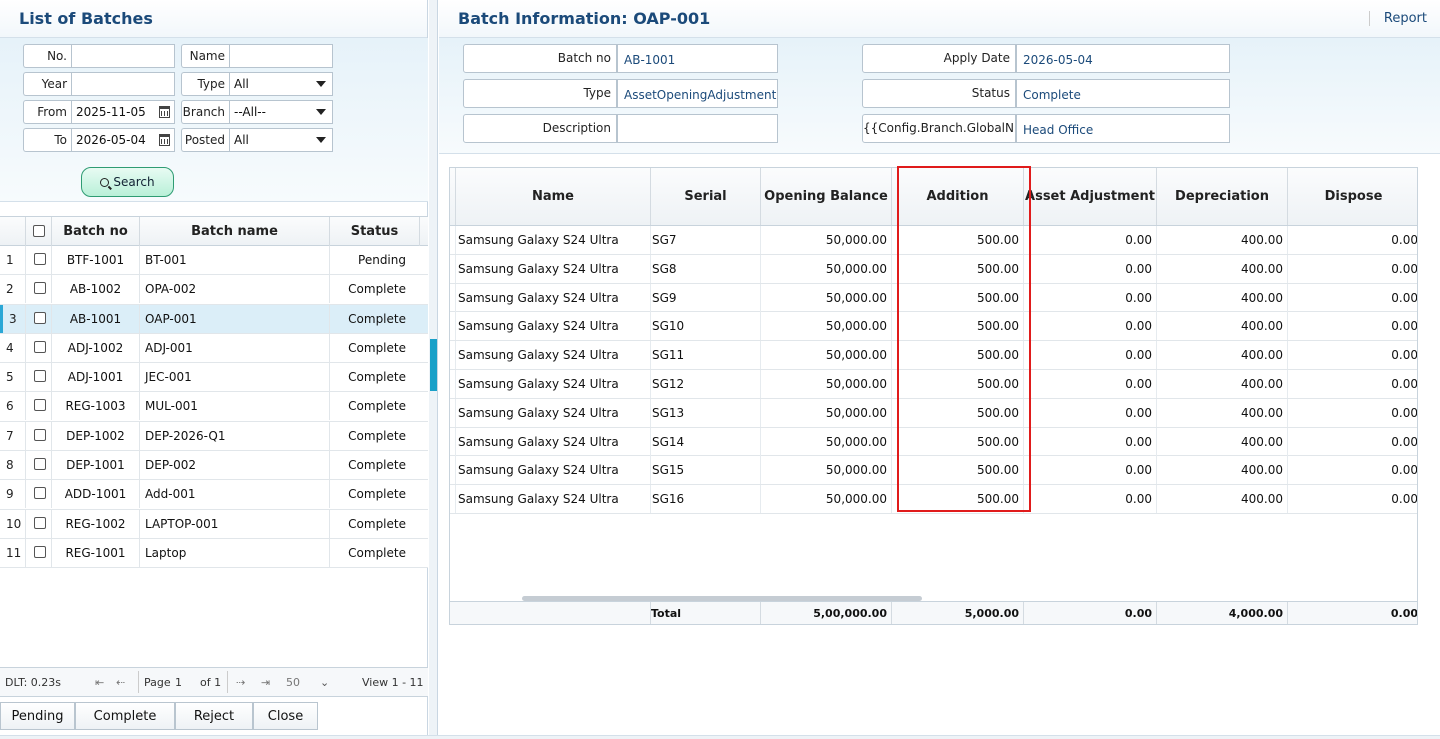 This screenshot has height=739, width=1440. What do you see at coordinates (697, 93) in the screenshot?
I see `type-field: AssetOpeningAdjustment` at bounding box center [697, 93].